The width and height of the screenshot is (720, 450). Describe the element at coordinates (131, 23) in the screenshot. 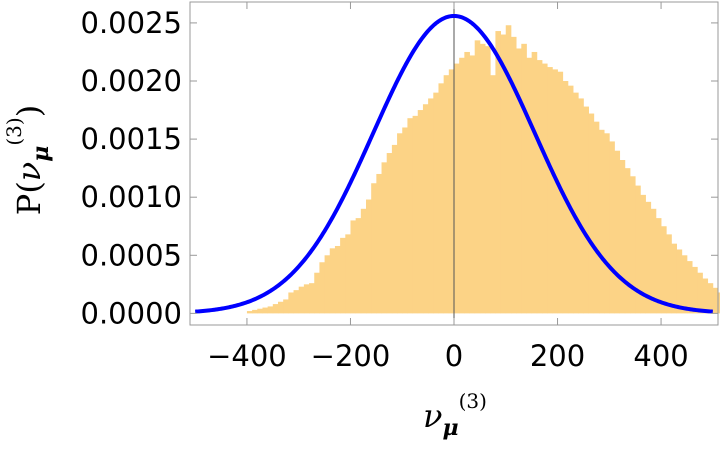

I see `y-tick-label: 0.0025` at that location.